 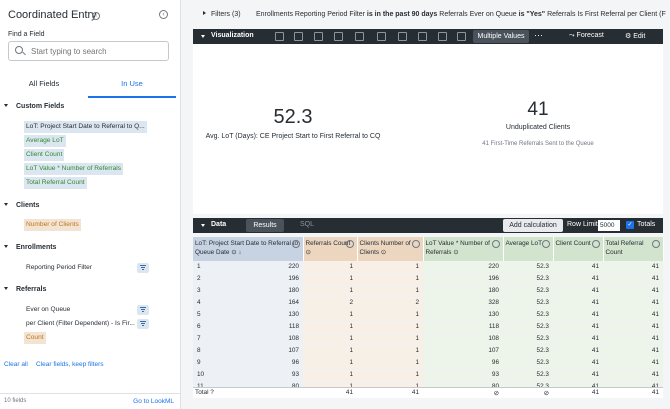 I want to click on column-header: Client Count, so click(x=578, y=249).